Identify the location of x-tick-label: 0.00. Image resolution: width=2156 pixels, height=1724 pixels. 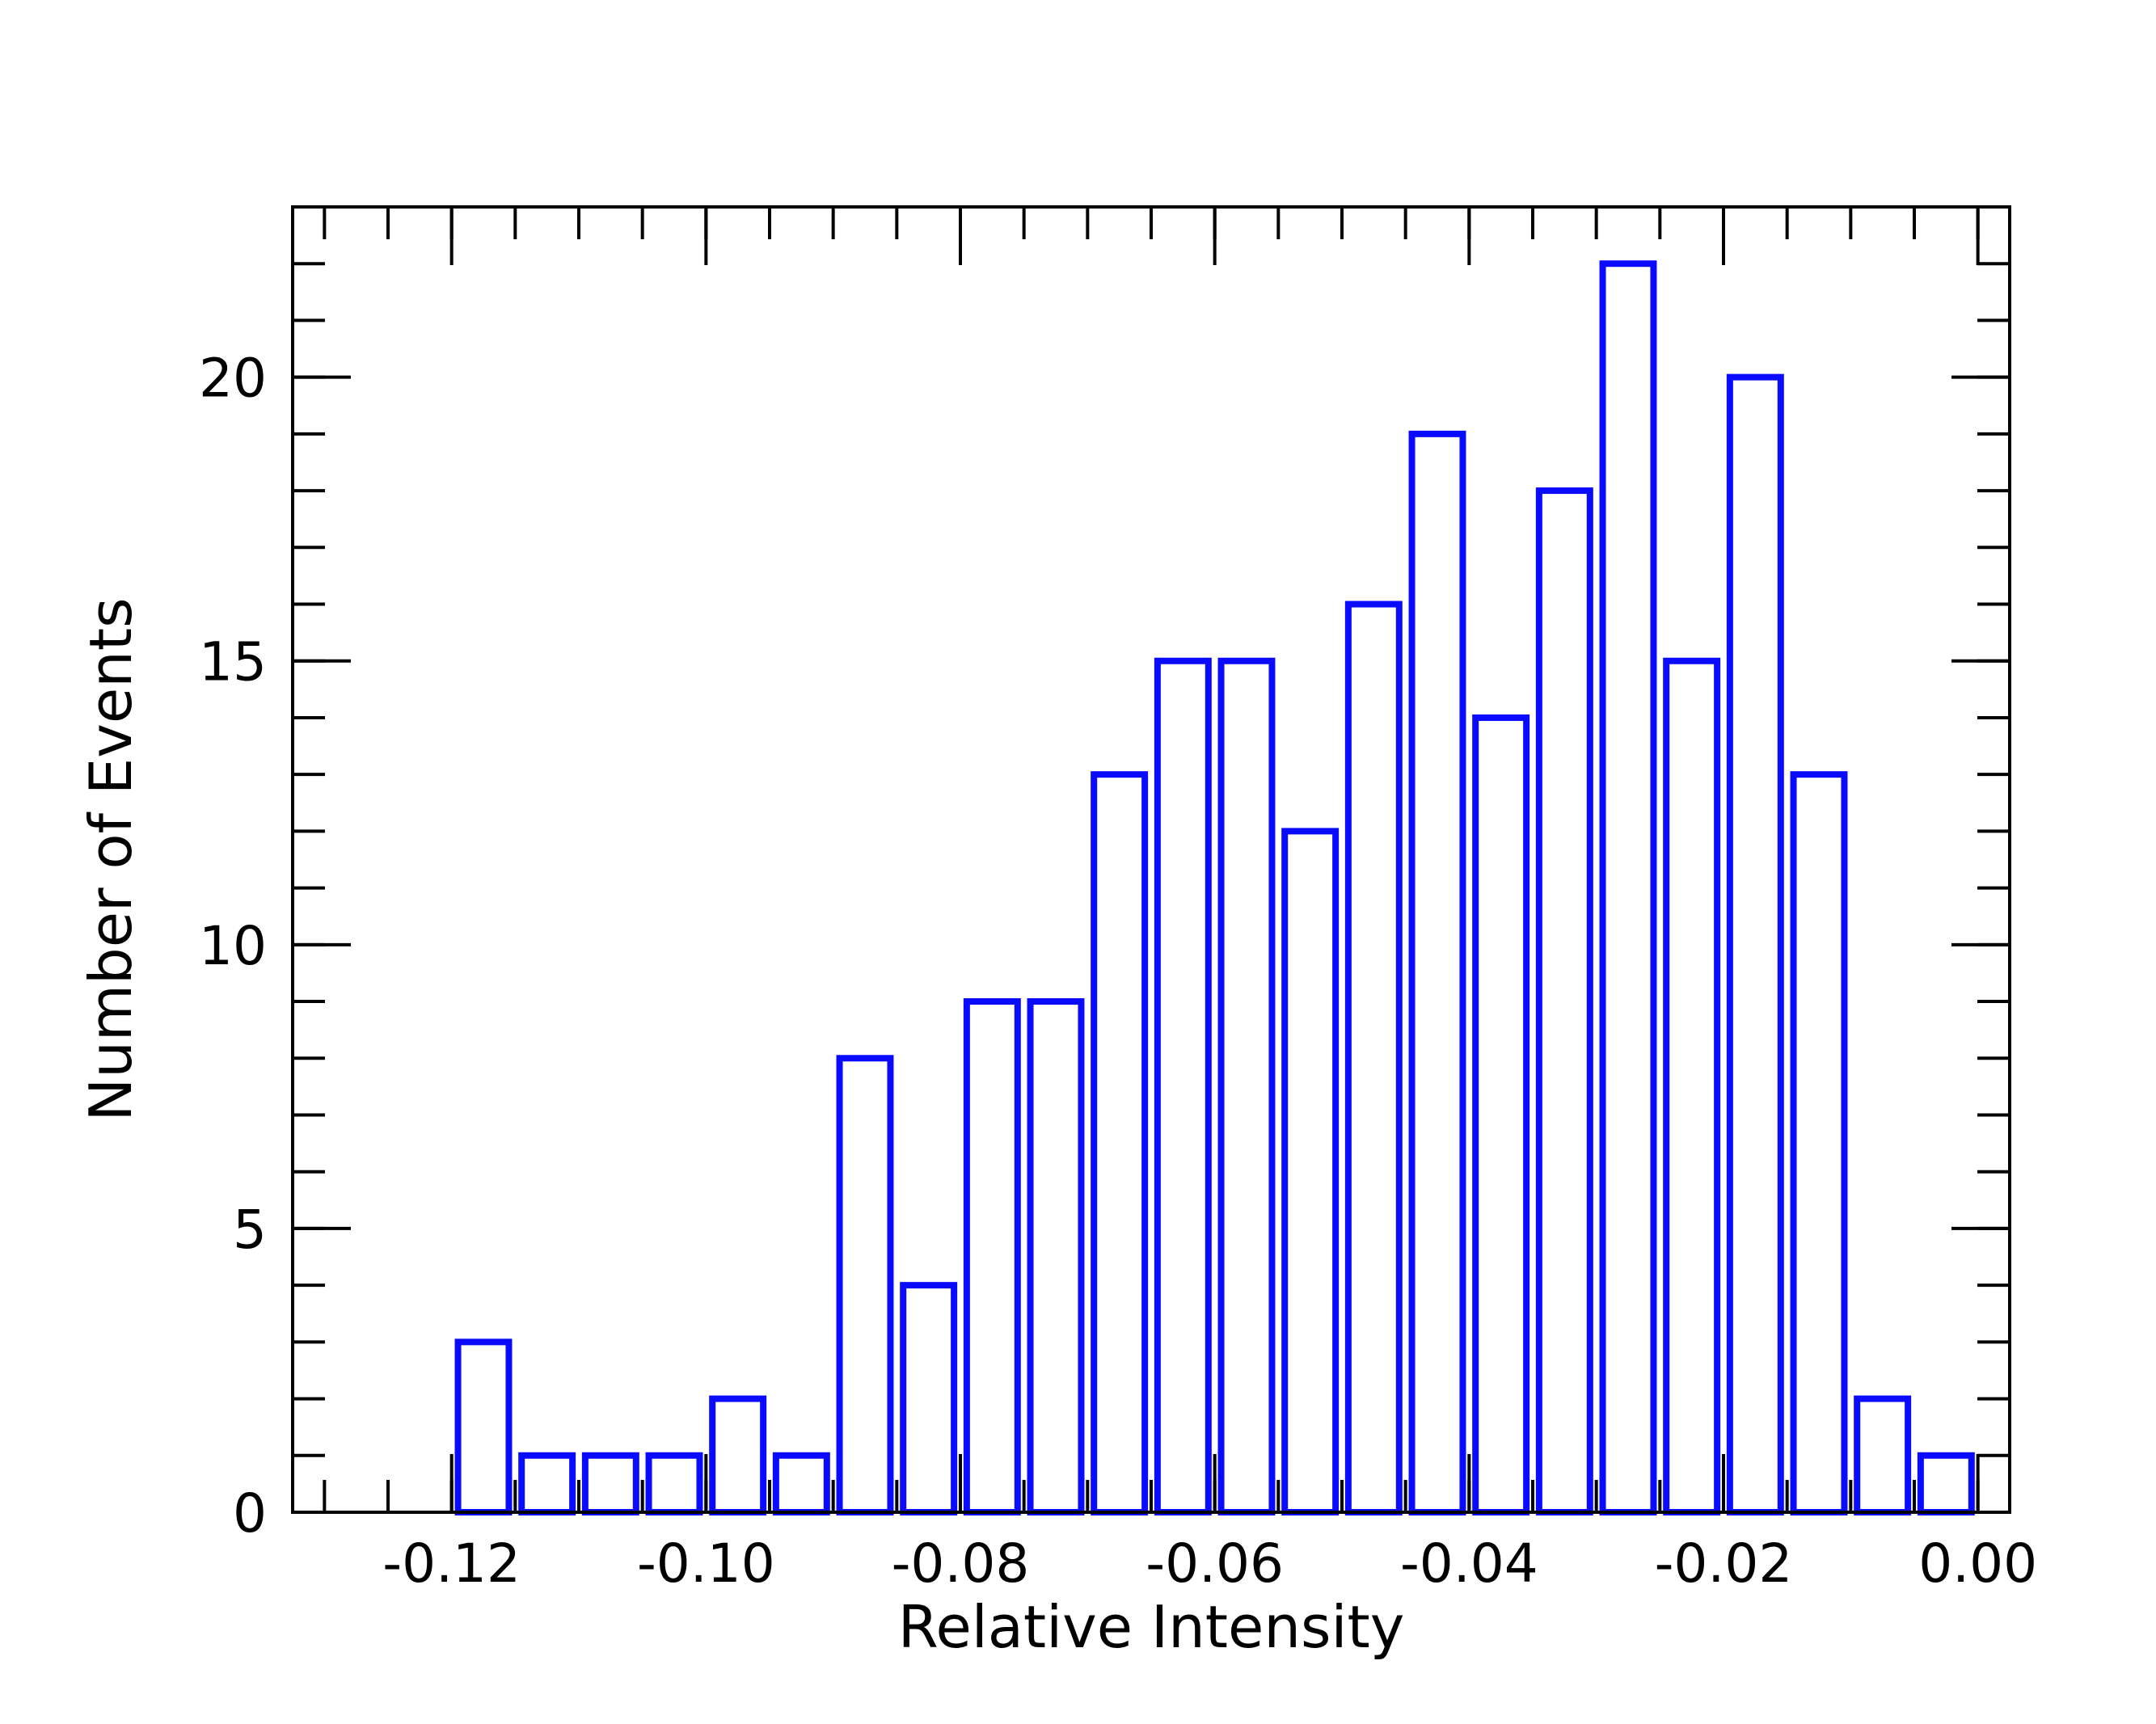
(1978, 1563).